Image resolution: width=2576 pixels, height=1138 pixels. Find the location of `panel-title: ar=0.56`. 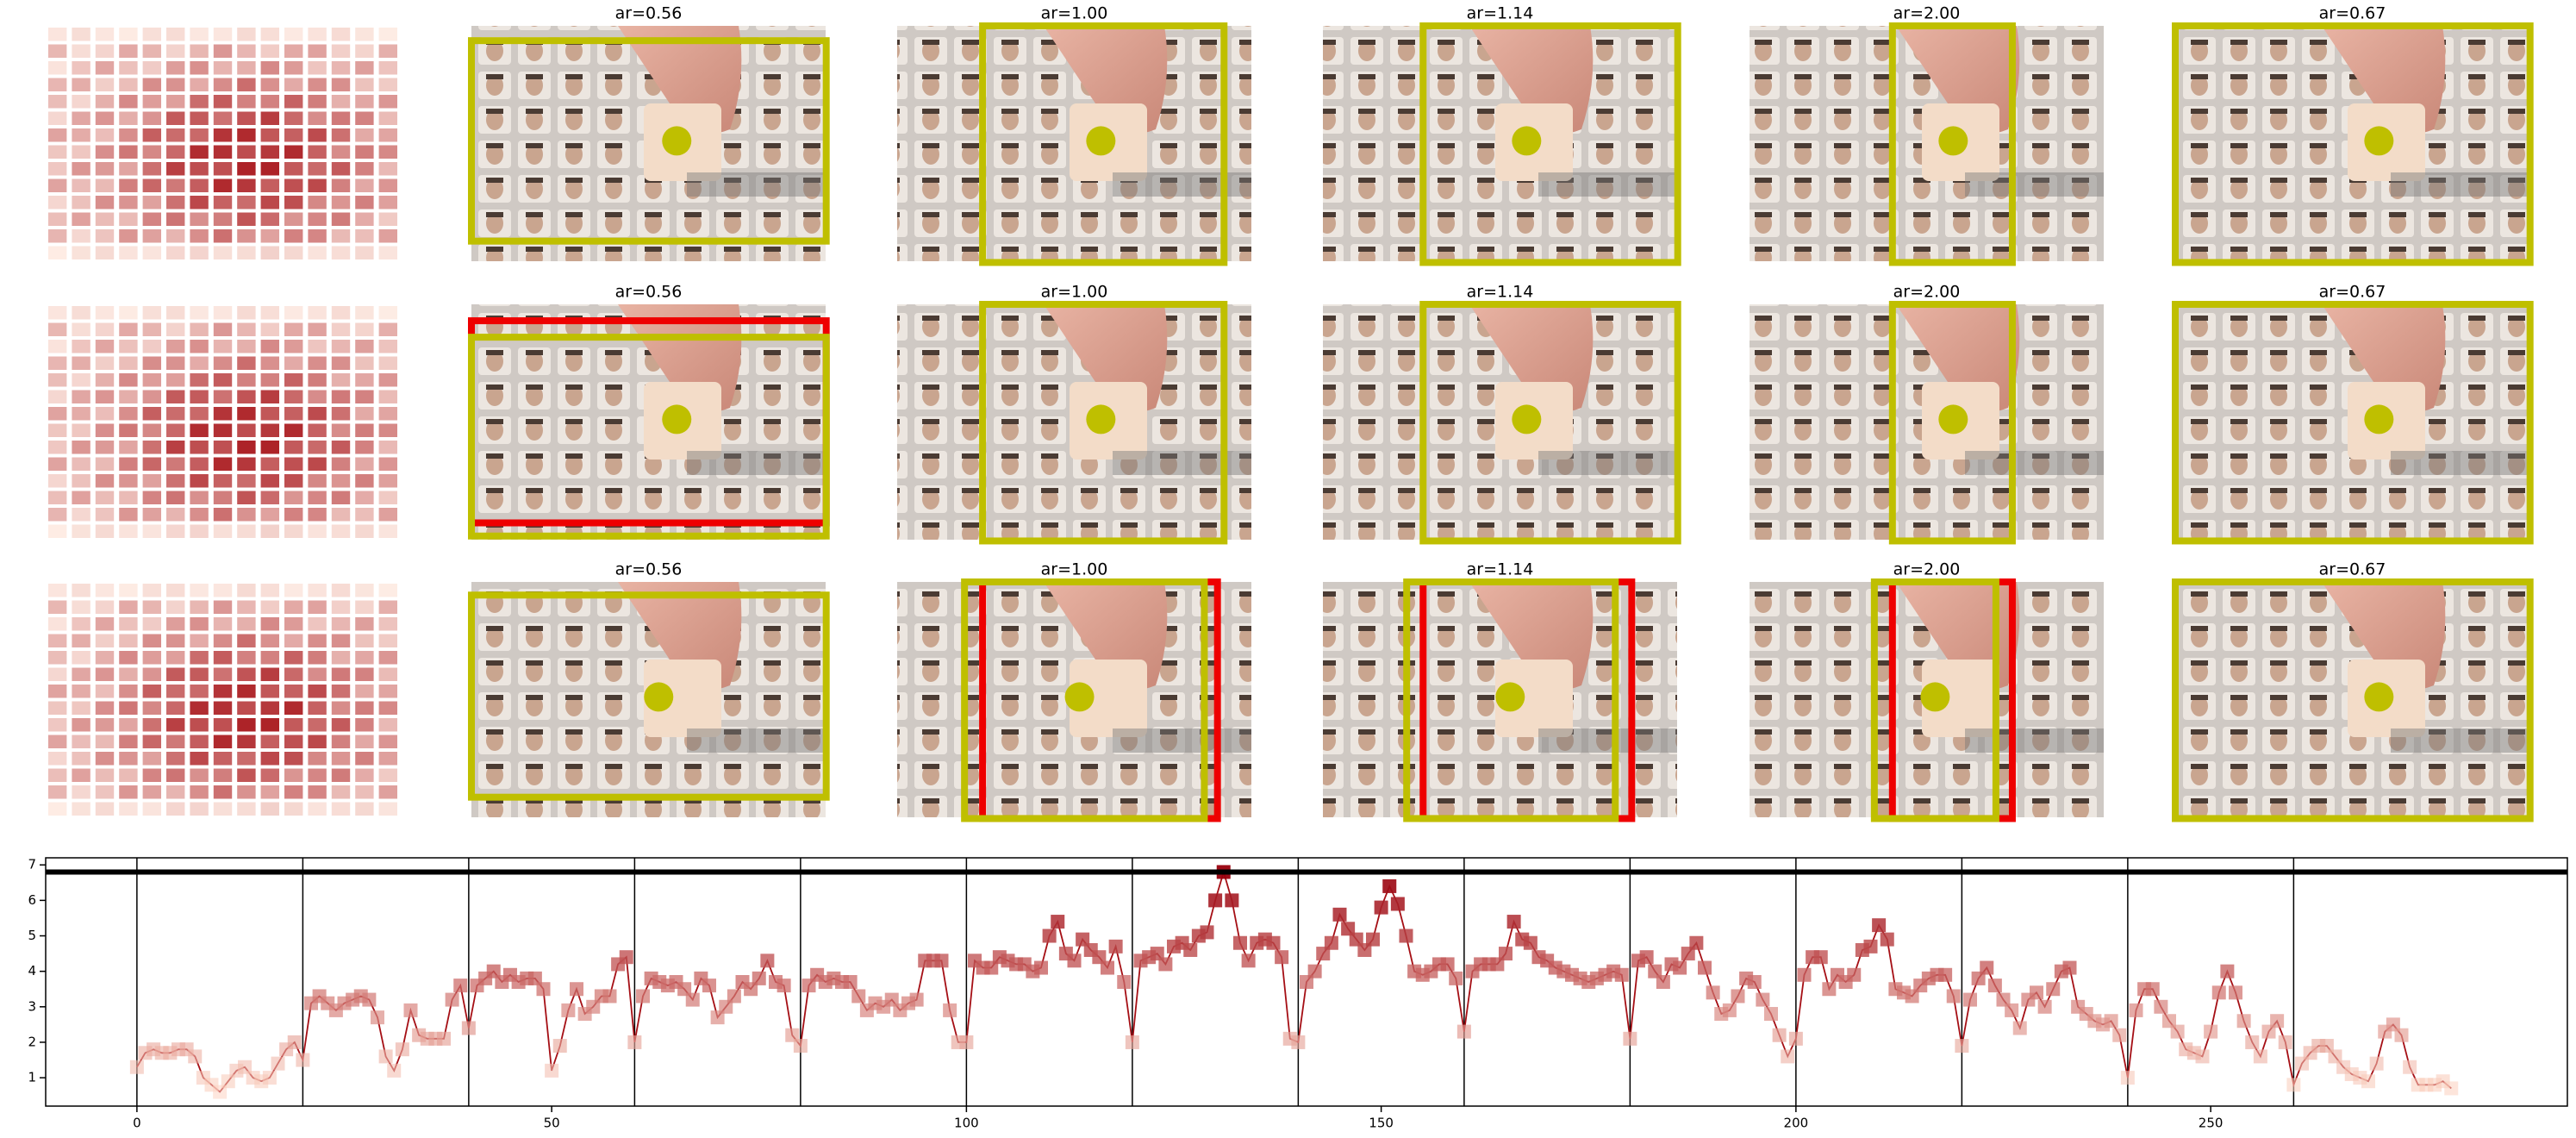

panel-title: ar=0.56 is located at coordinates (649, 569).